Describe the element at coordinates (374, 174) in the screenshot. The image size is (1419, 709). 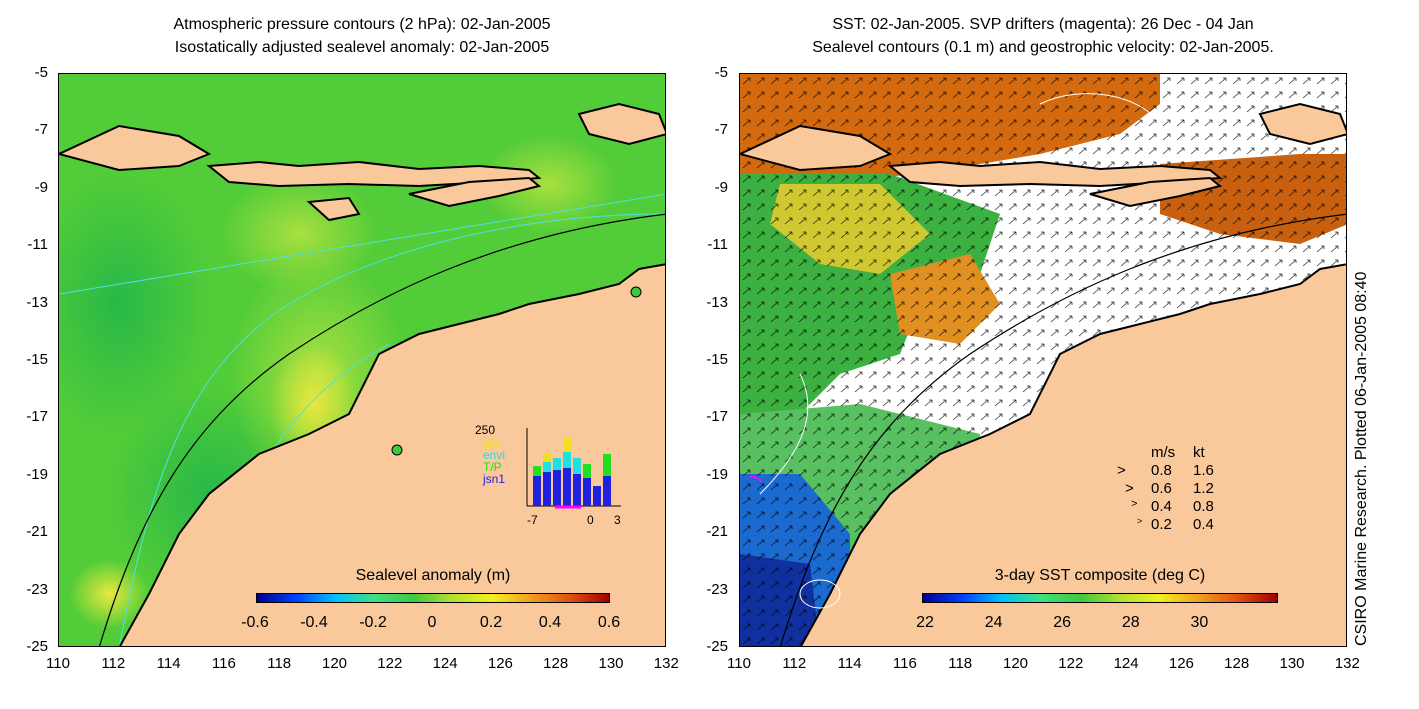
I see `island-chain` at that location.